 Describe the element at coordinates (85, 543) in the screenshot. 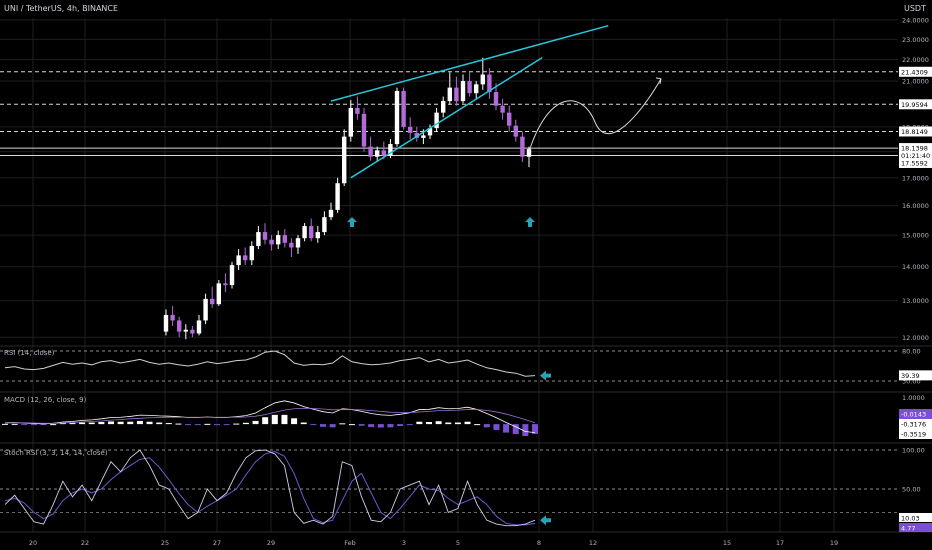

I see `time-tick-label: 22` at that location.